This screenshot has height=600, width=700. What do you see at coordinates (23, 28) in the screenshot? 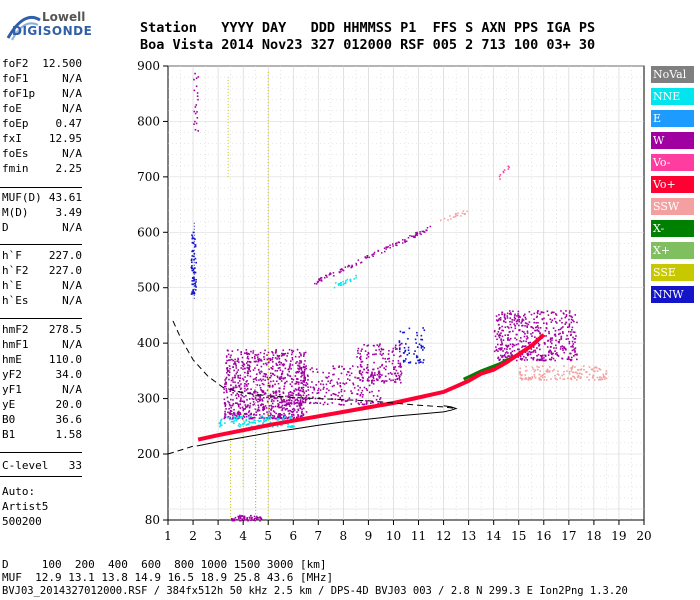
I see `logo-arc-icon` at bounding box center [23, 28].